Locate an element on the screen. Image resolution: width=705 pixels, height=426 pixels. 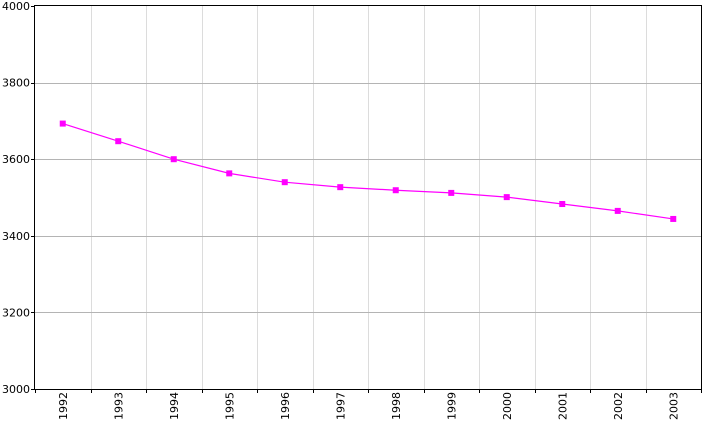
x-tick-label: 1997 is located at coordinates (340, 406).